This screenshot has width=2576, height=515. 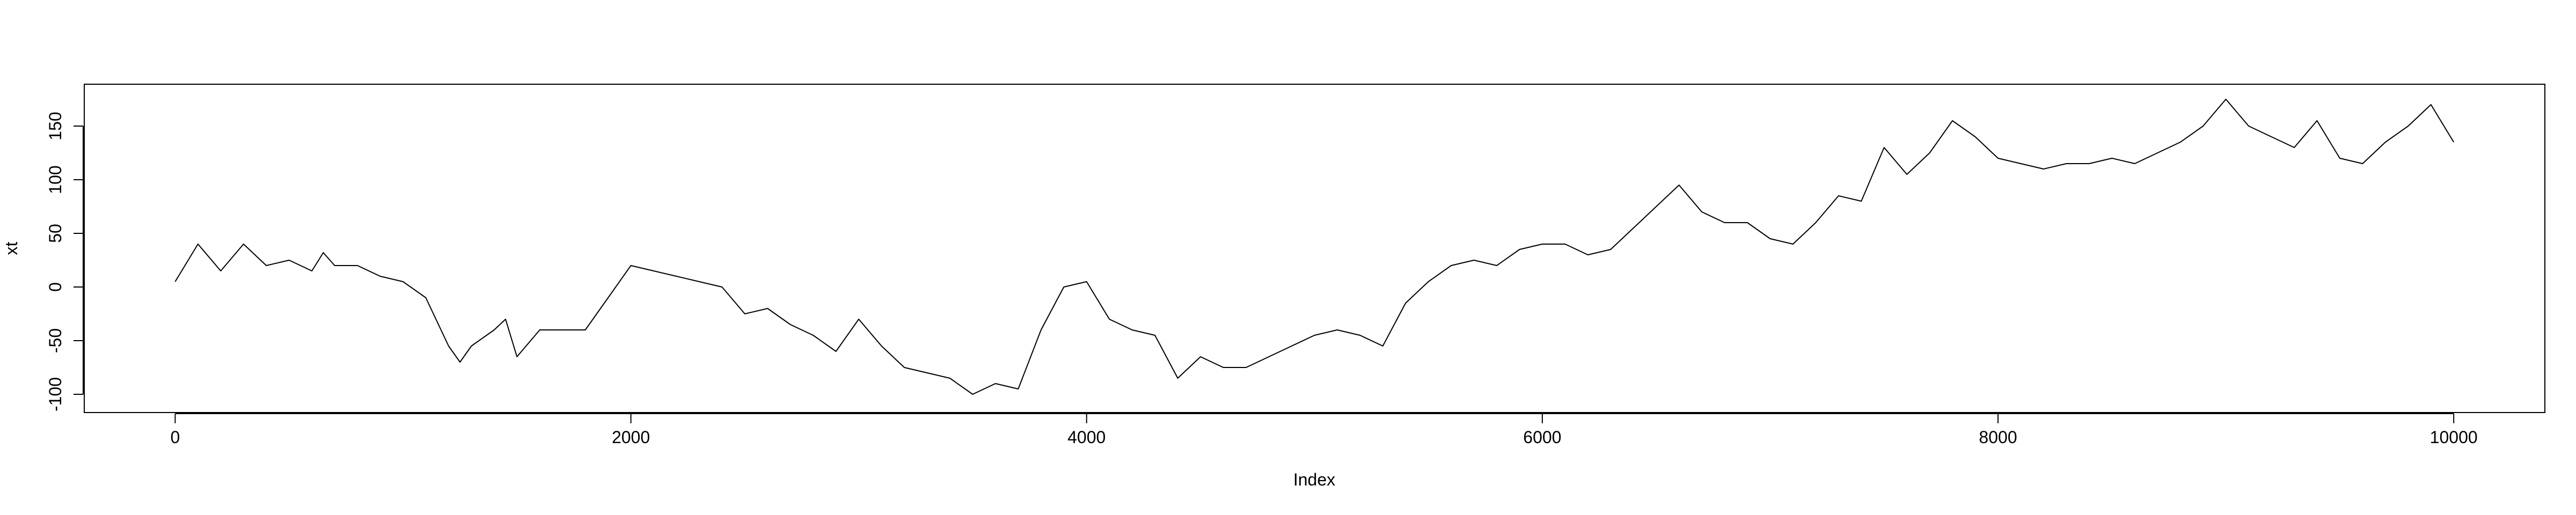 I want to click on x-tick-label: 6000, so click(x=1542, y=438).